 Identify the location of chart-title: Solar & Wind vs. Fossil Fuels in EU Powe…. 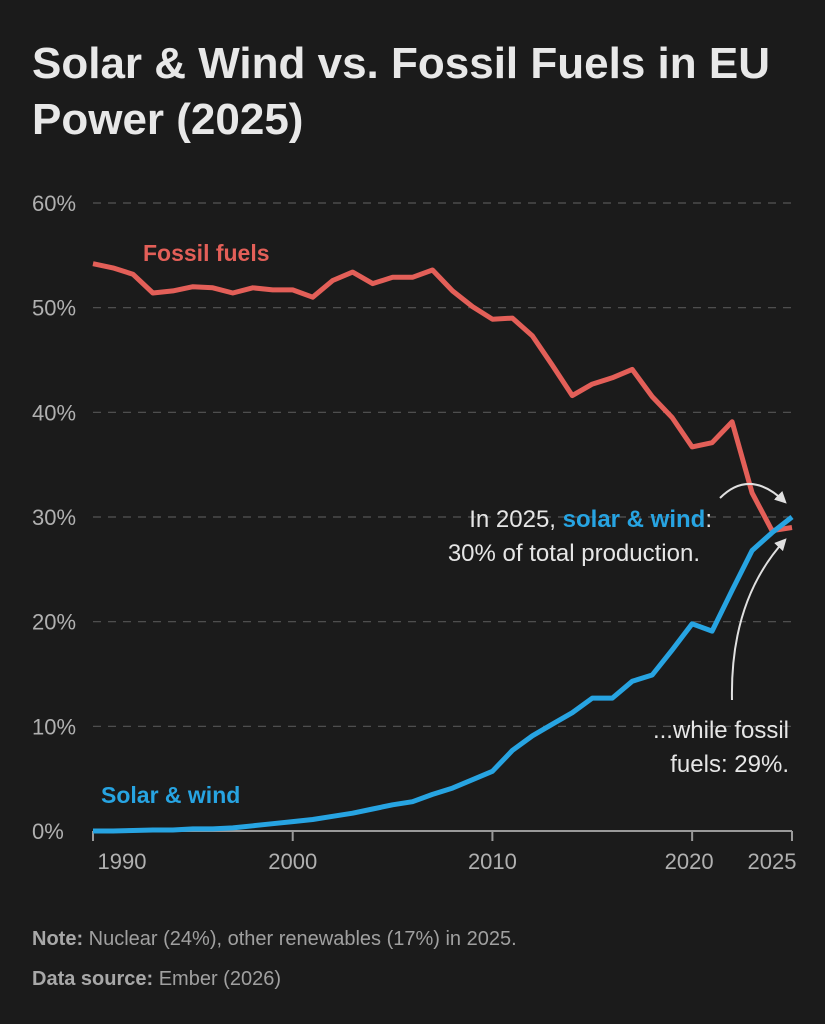
(428, 92).